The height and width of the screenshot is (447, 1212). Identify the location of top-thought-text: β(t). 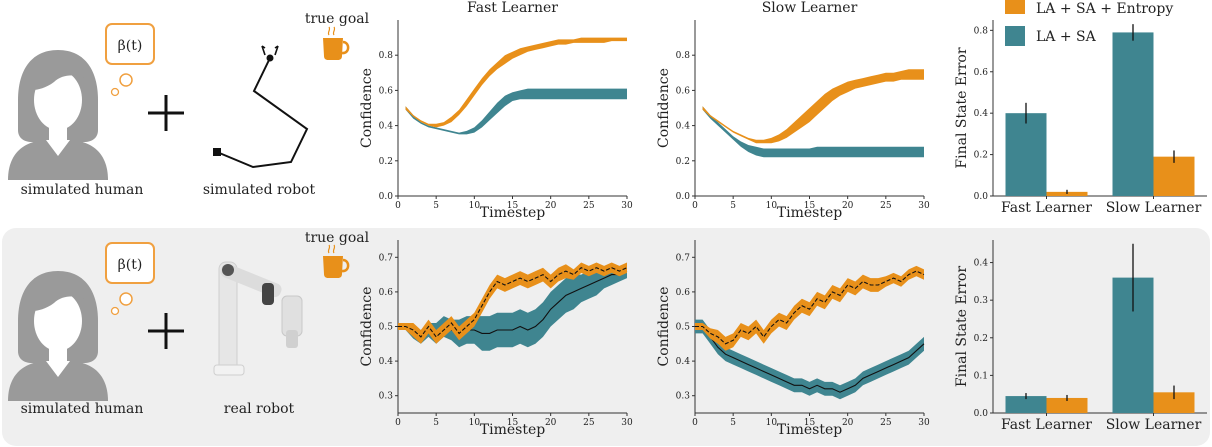
(130, 46).